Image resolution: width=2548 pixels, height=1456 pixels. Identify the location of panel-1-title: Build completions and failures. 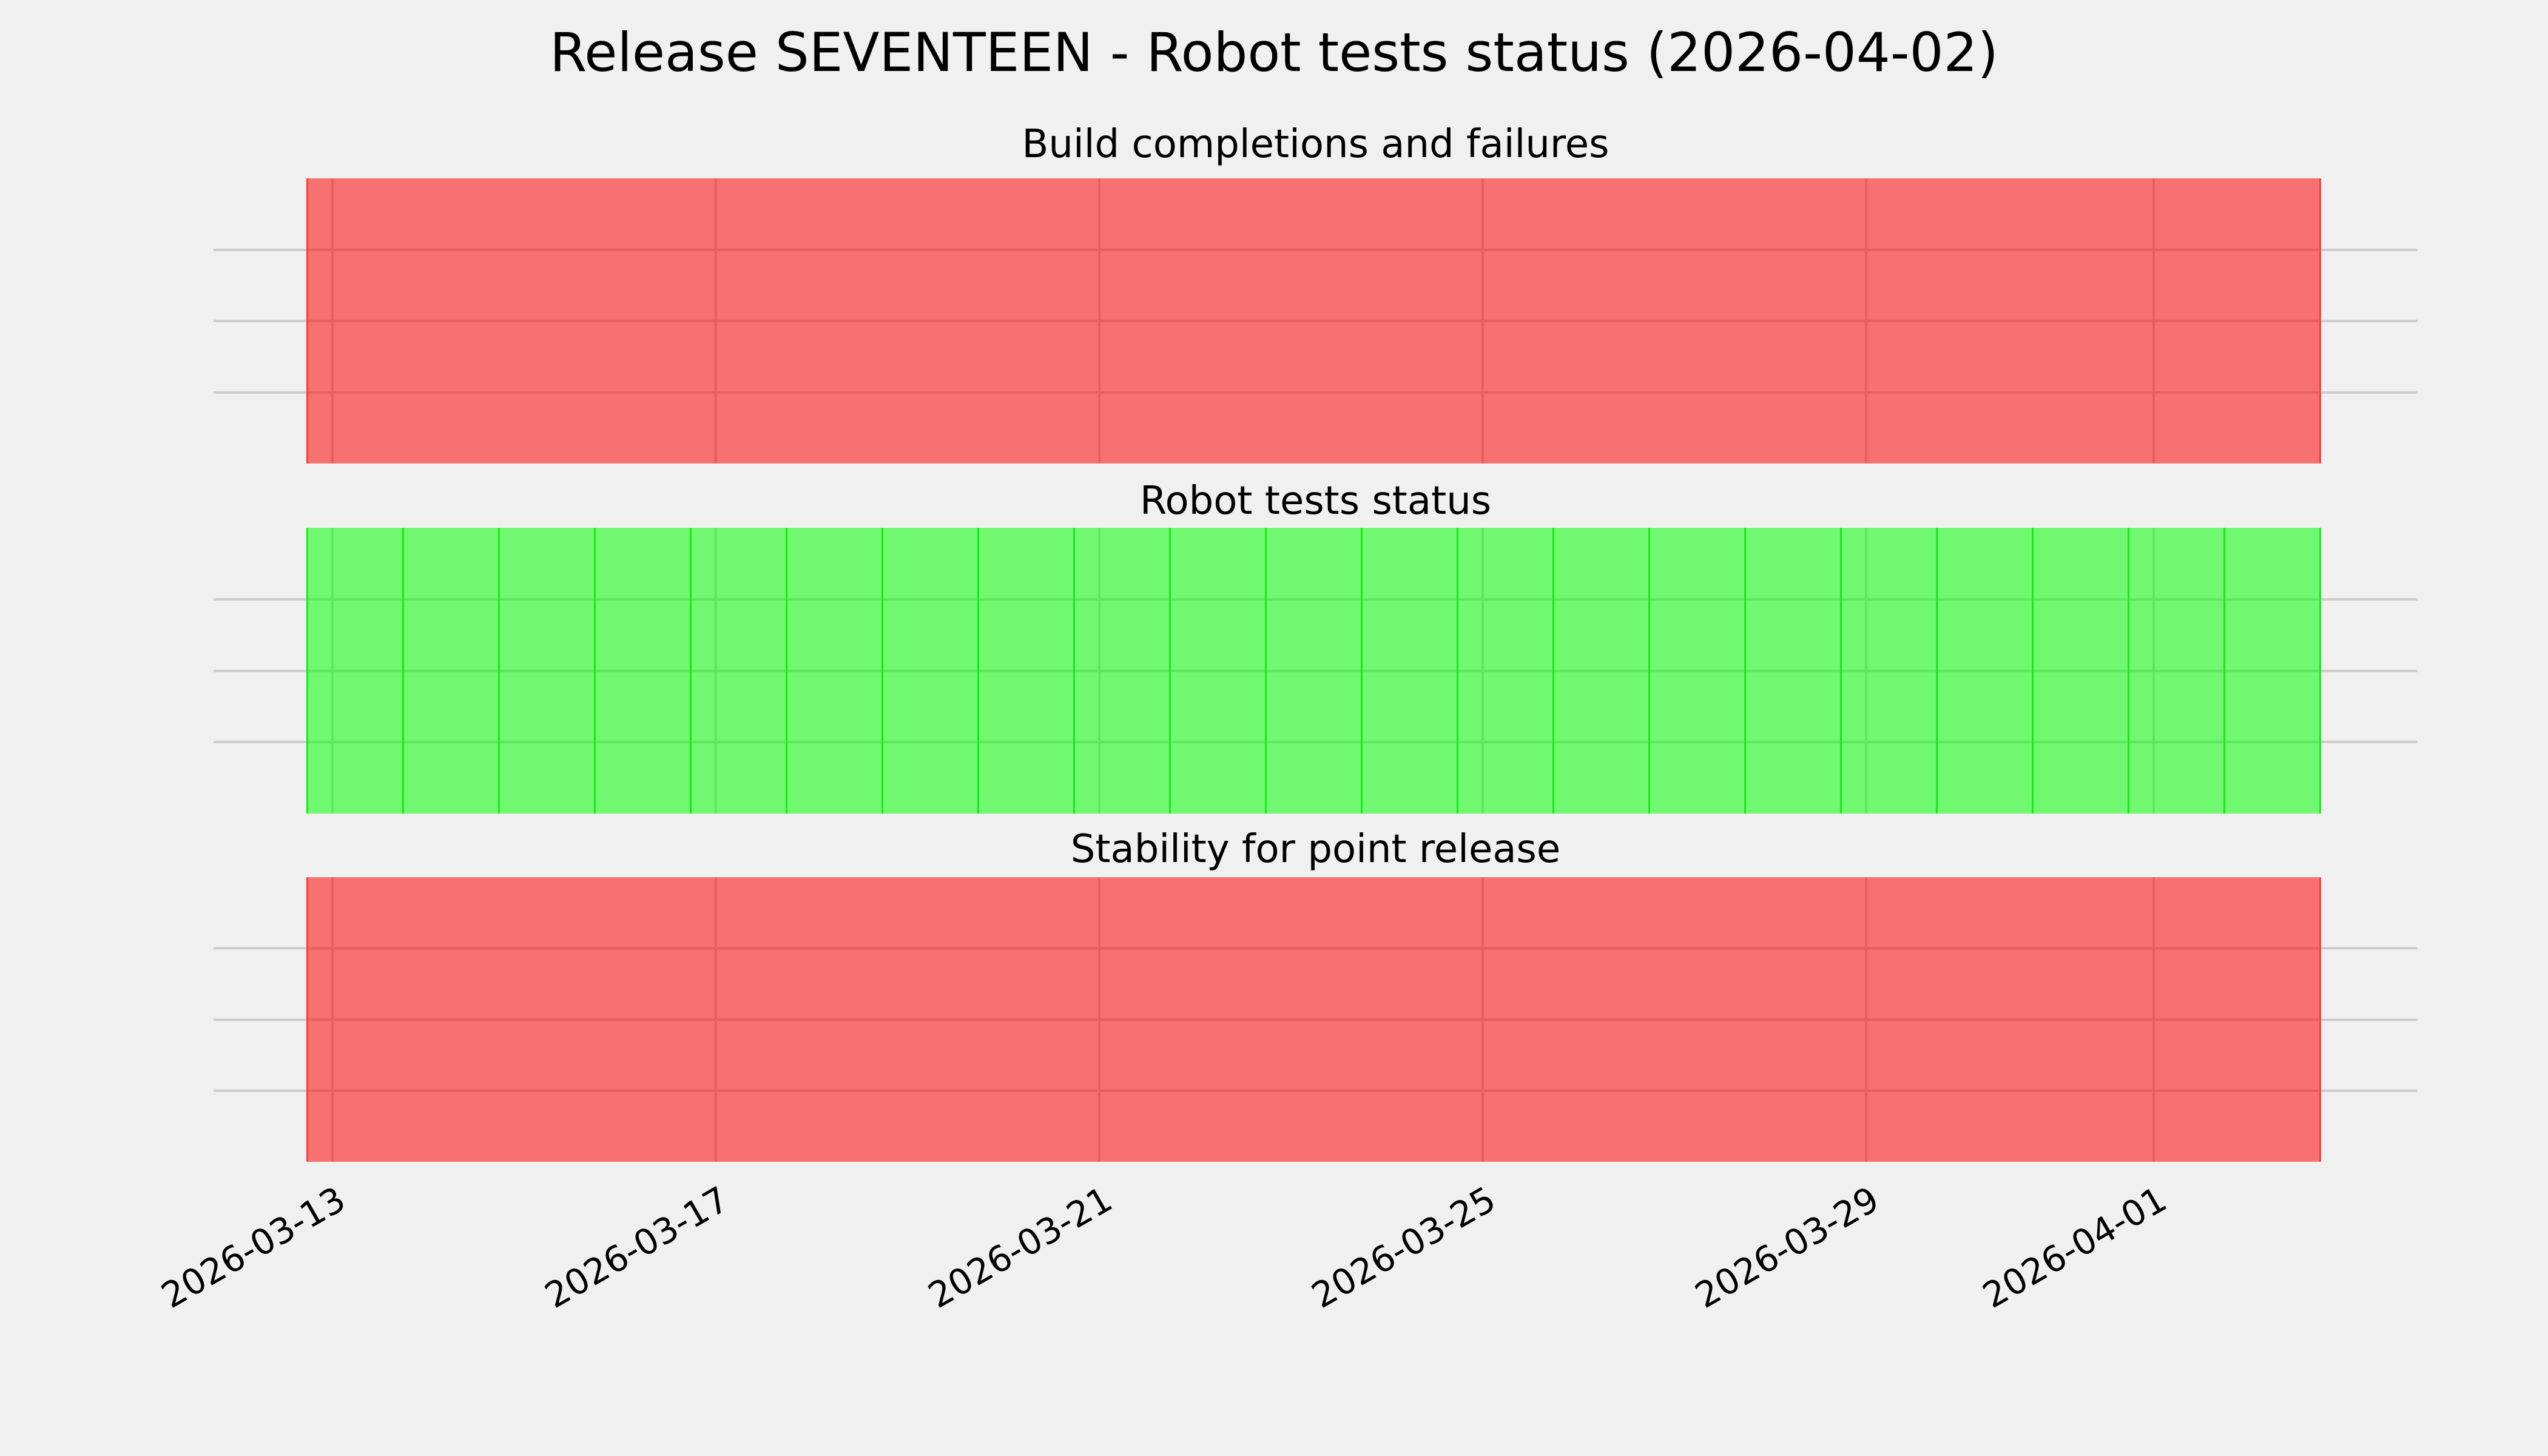
(1315, 144).